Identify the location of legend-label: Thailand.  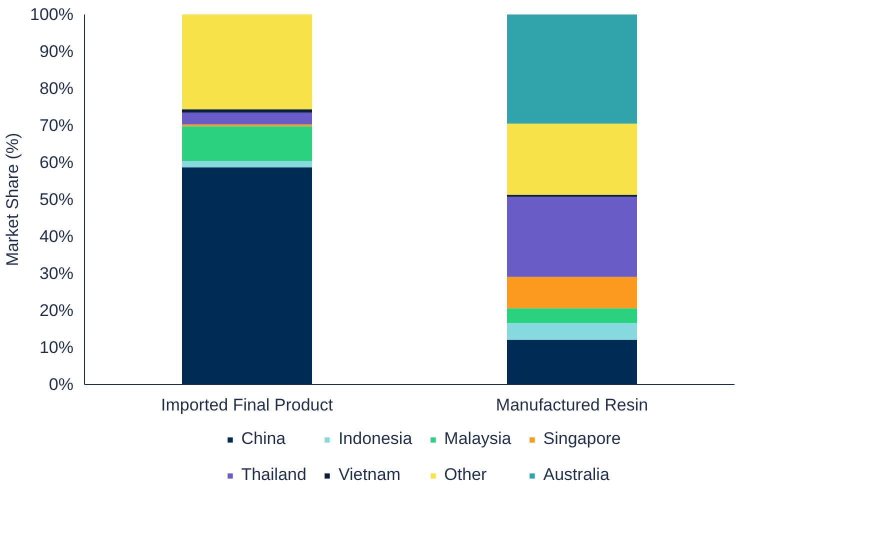
(273, 475).